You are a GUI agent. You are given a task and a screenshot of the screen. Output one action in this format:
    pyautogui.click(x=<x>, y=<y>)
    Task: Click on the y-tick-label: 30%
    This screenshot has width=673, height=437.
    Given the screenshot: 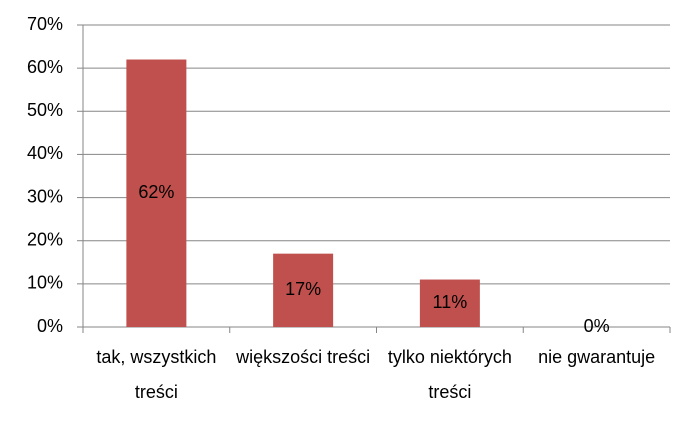 What is the action you would take?
    pyautogui.click(x=45, y=196)
    